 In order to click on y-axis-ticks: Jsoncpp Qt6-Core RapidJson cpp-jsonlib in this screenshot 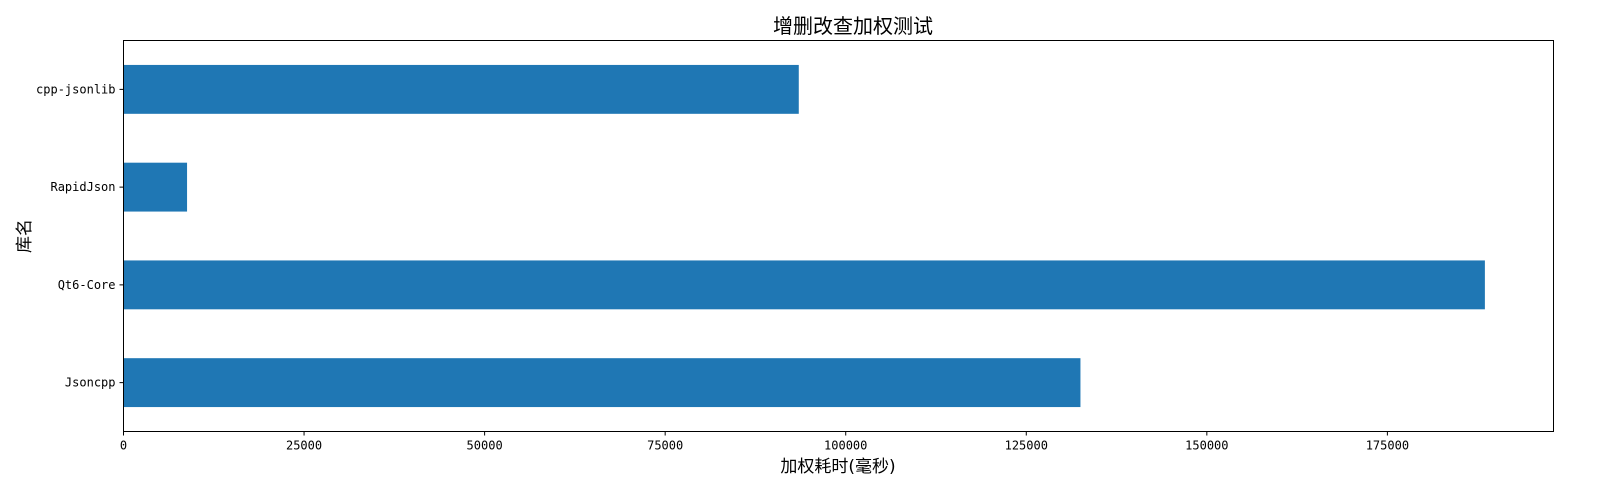, I will do `click(80, 236)`.